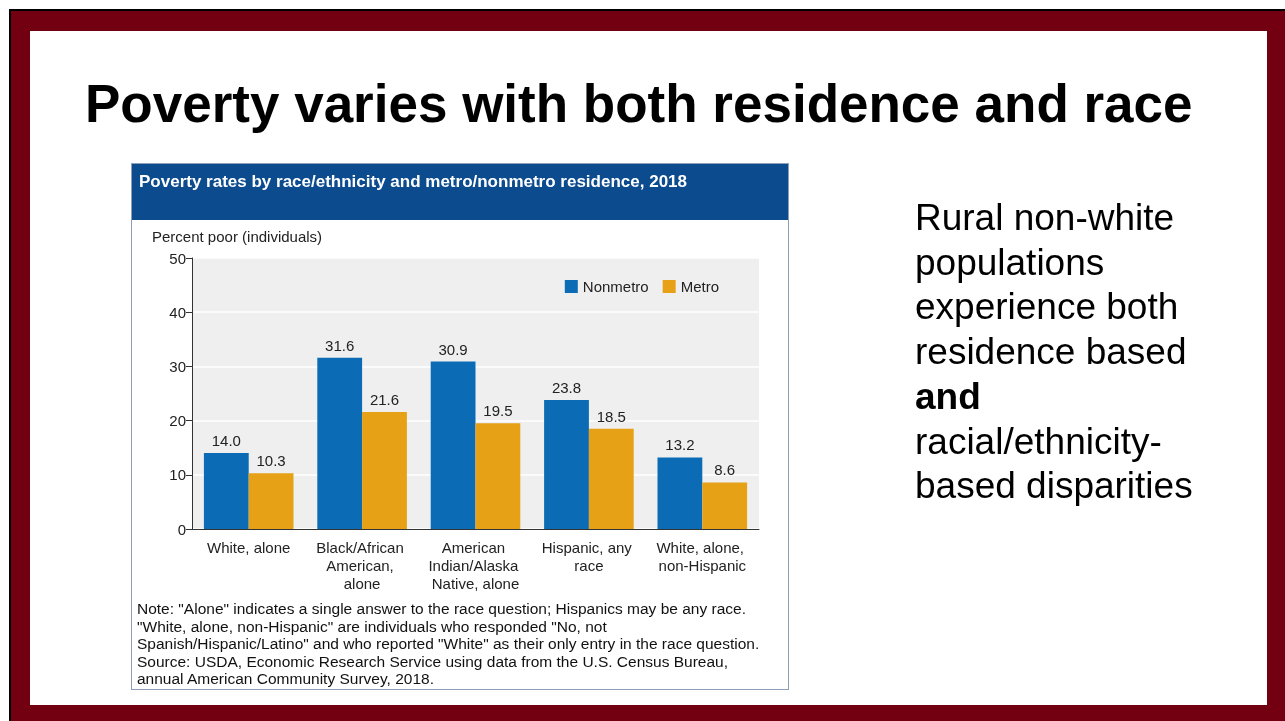 The width and height of the screenshot is (1285, 721). What do you see at coordinates (680, 445) in the screenshot?
I see `data-label: 13.2` at bounding box center [680, 445].